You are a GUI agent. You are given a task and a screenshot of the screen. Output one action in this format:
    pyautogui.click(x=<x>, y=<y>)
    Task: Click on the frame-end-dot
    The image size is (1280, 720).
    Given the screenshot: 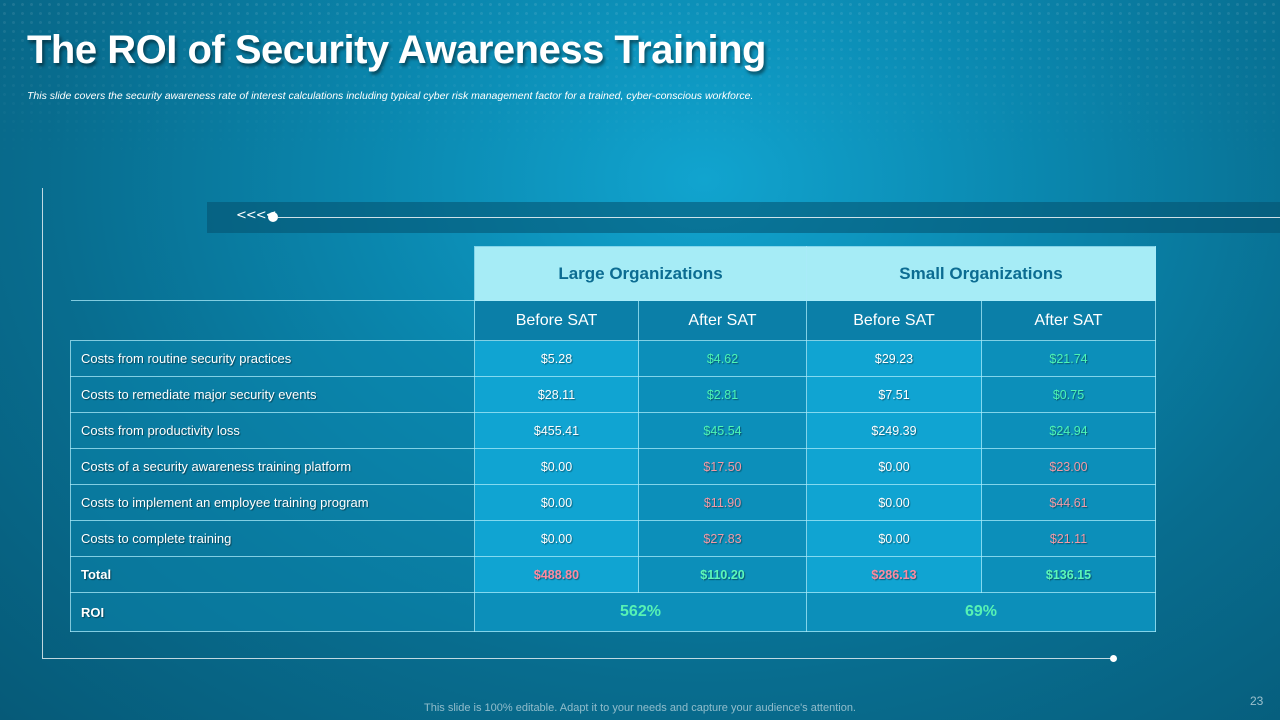 What is the action you would take?
    pyautogui.click(x=1113, y=658)
    